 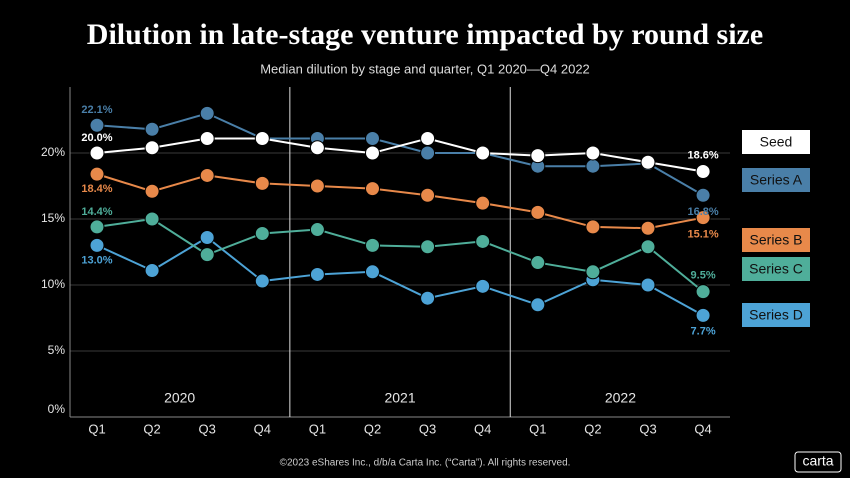 I want to click on group-label: 2020, so click(x=179, y=398).